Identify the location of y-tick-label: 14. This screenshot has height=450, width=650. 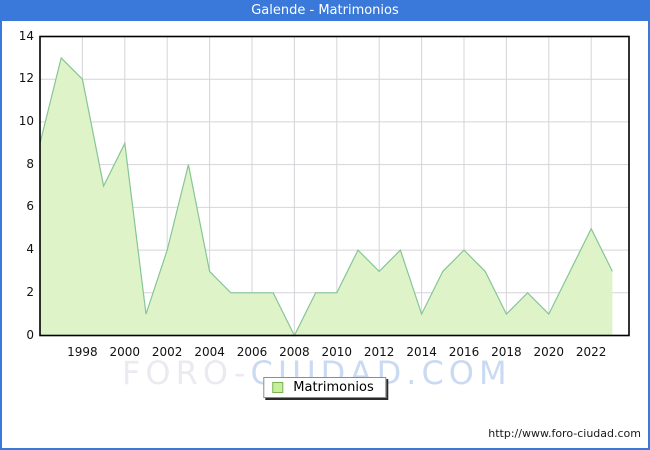
(26, 35).